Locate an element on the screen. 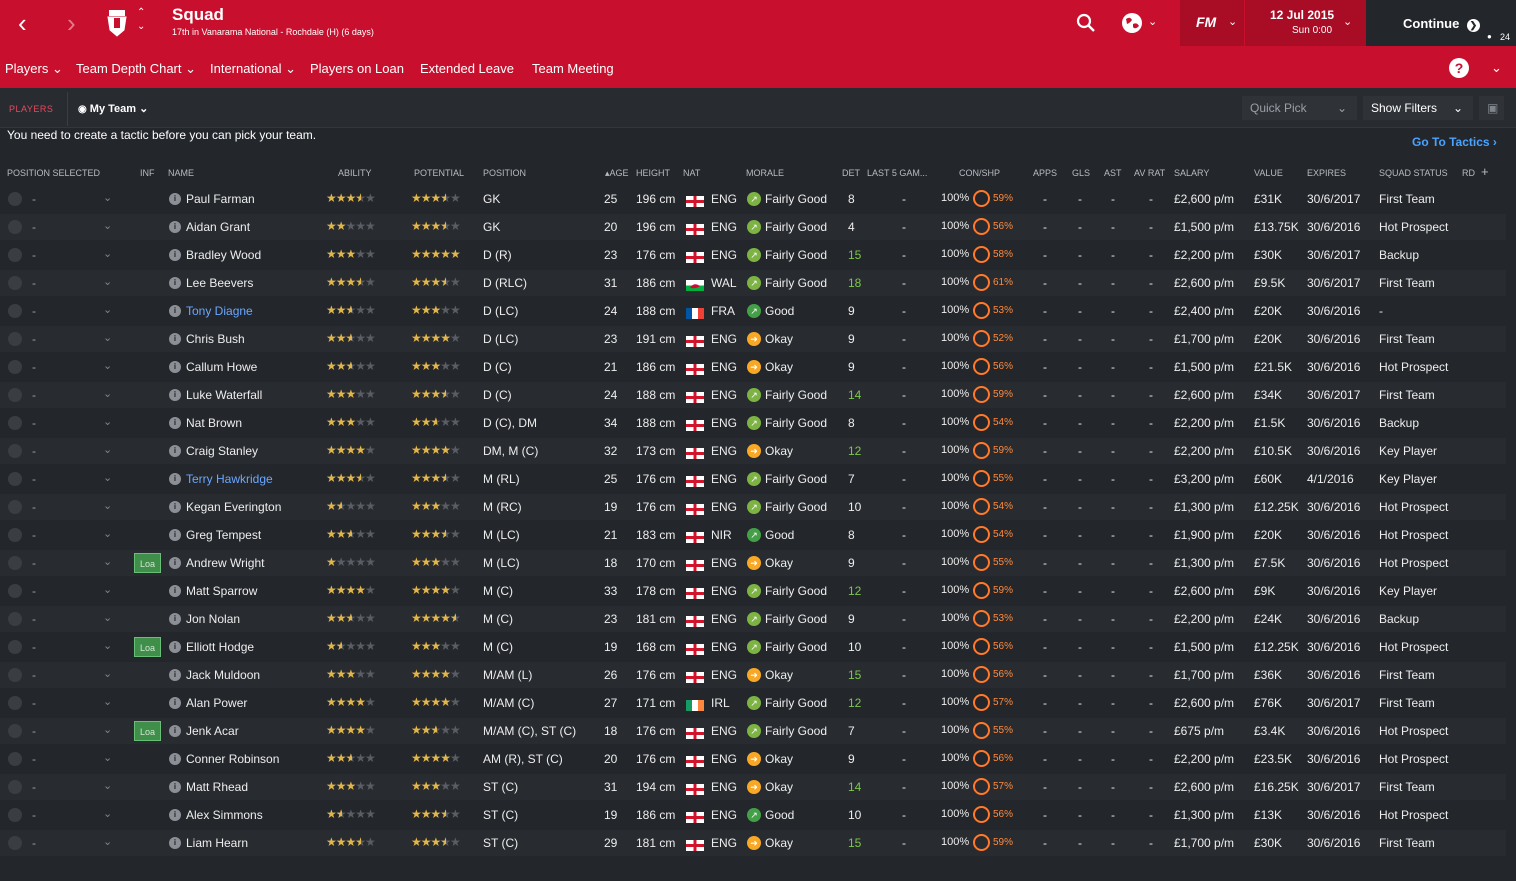 Image resolution: width=1516 pixels, height=881 pixels. player-name: Tony Diagne is located at coordinates (219, 311).